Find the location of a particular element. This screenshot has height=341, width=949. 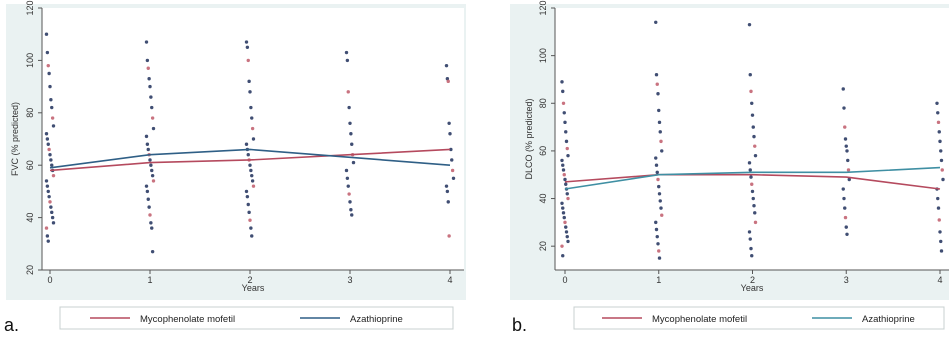

panel-a-letter: a. is located at coordinates (11, 325).